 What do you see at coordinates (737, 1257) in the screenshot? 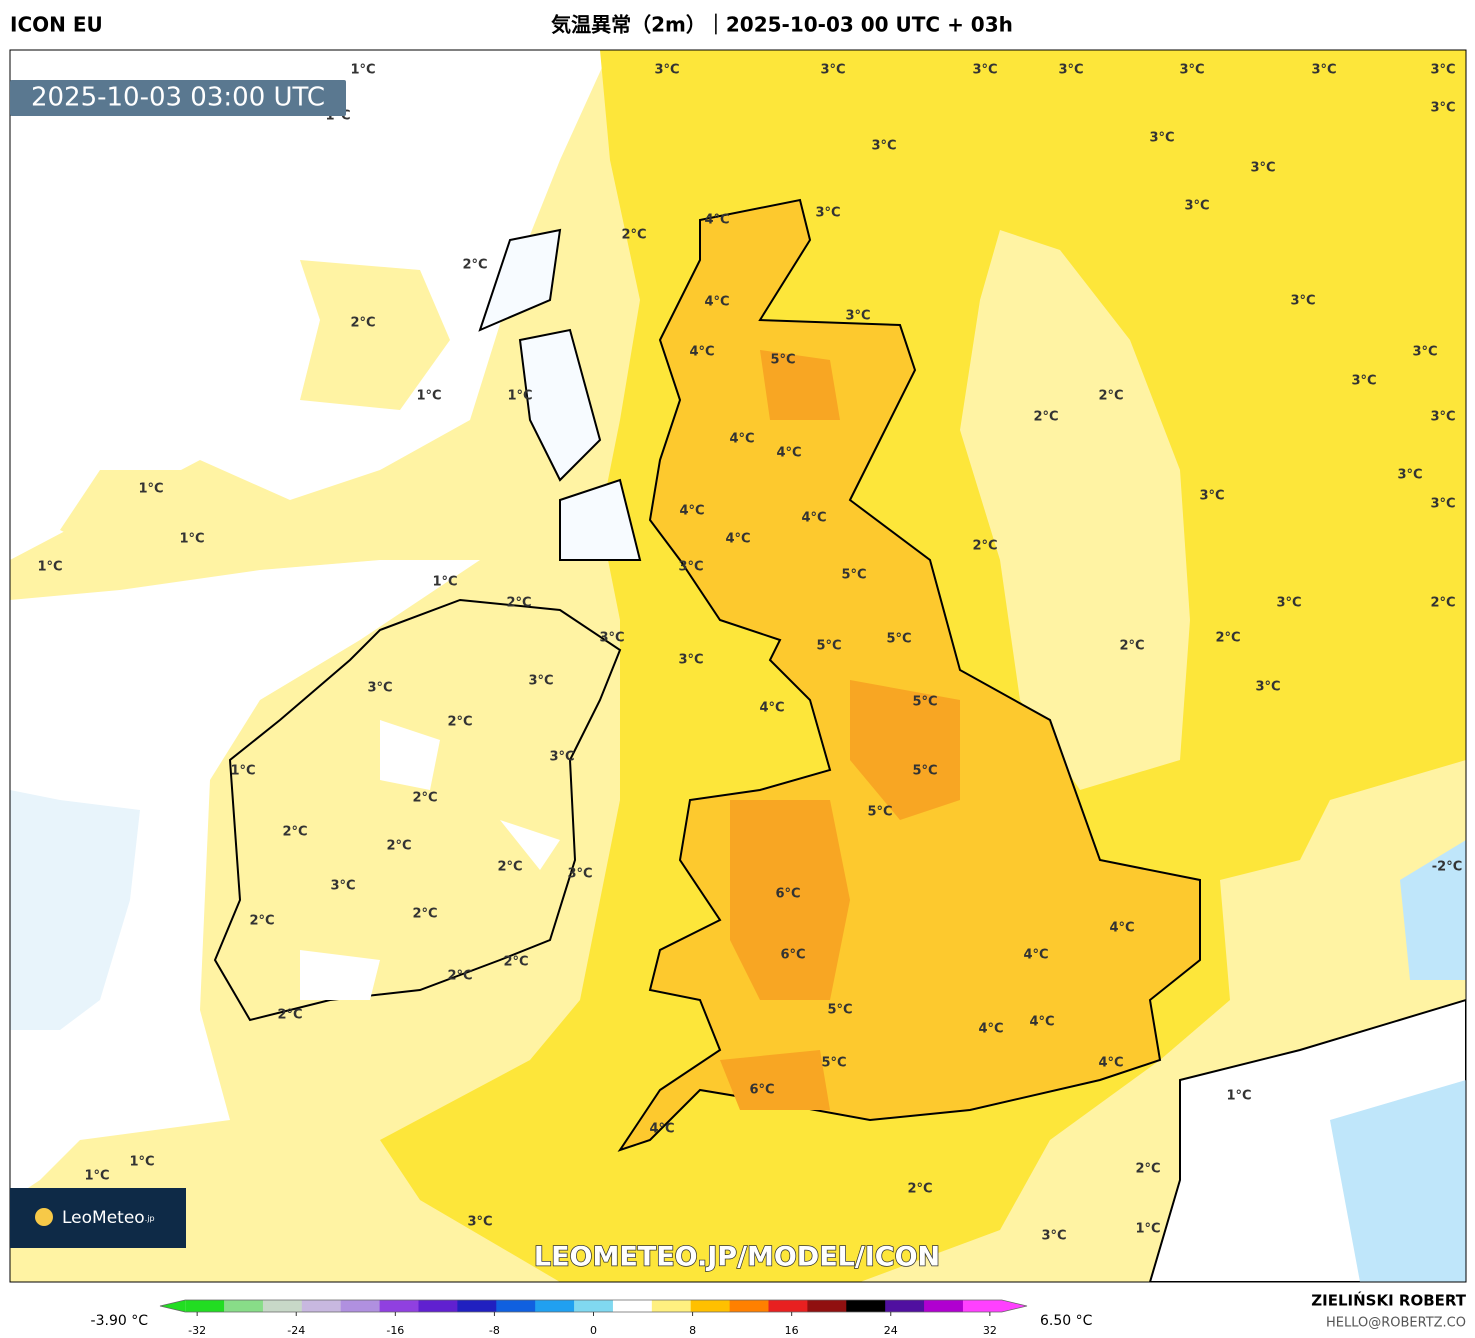
I see `watermark: LEOMETEO.JP/MODEL/ICON` at bounding box center [737, 1257].